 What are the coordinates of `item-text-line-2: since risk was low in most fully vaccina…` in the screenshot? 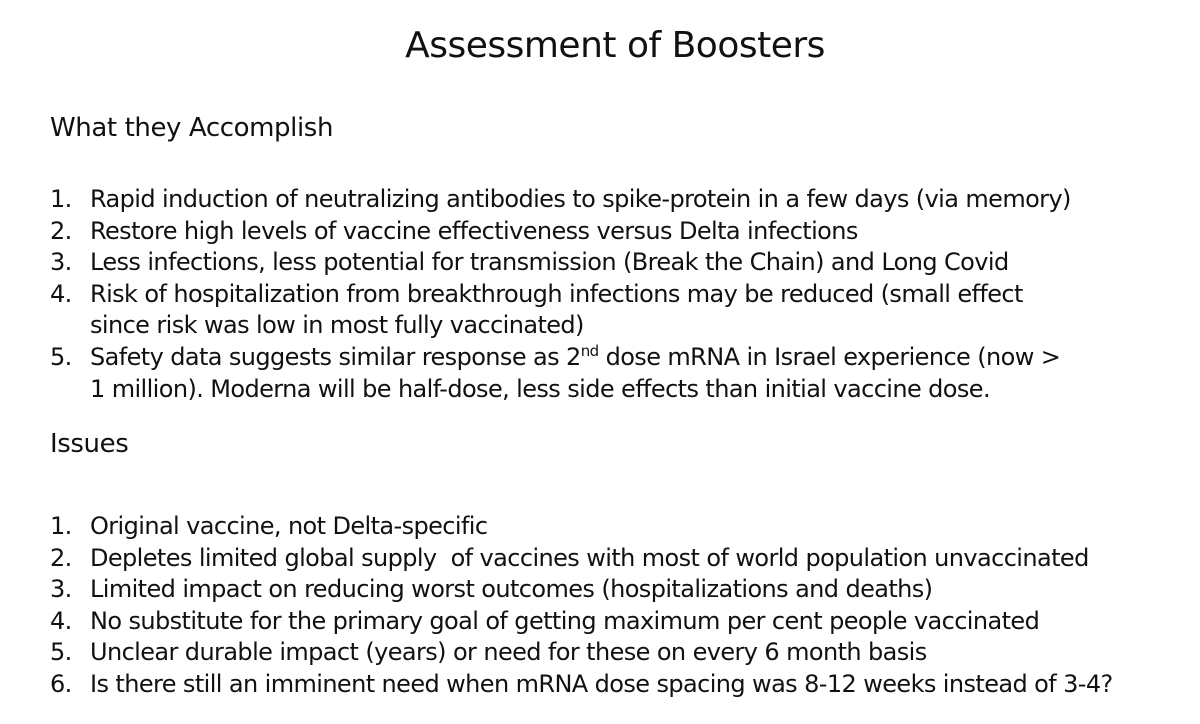 It's located at (337, 325).